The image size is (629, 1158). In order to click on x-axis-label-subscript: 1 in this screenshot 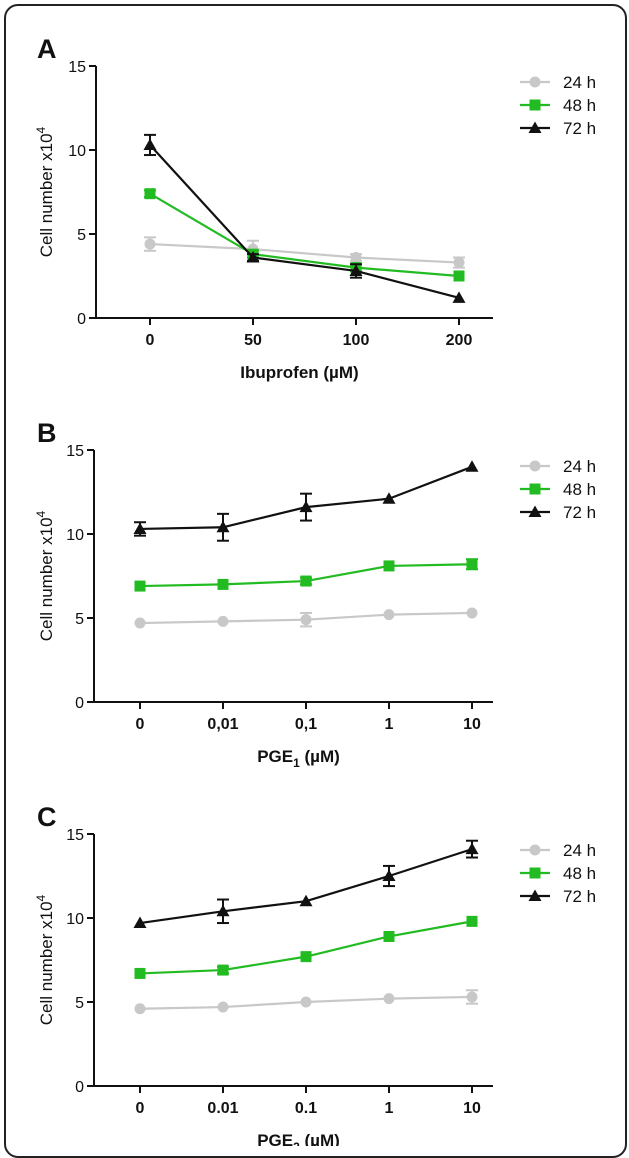, I will do `click(296, 763)`.